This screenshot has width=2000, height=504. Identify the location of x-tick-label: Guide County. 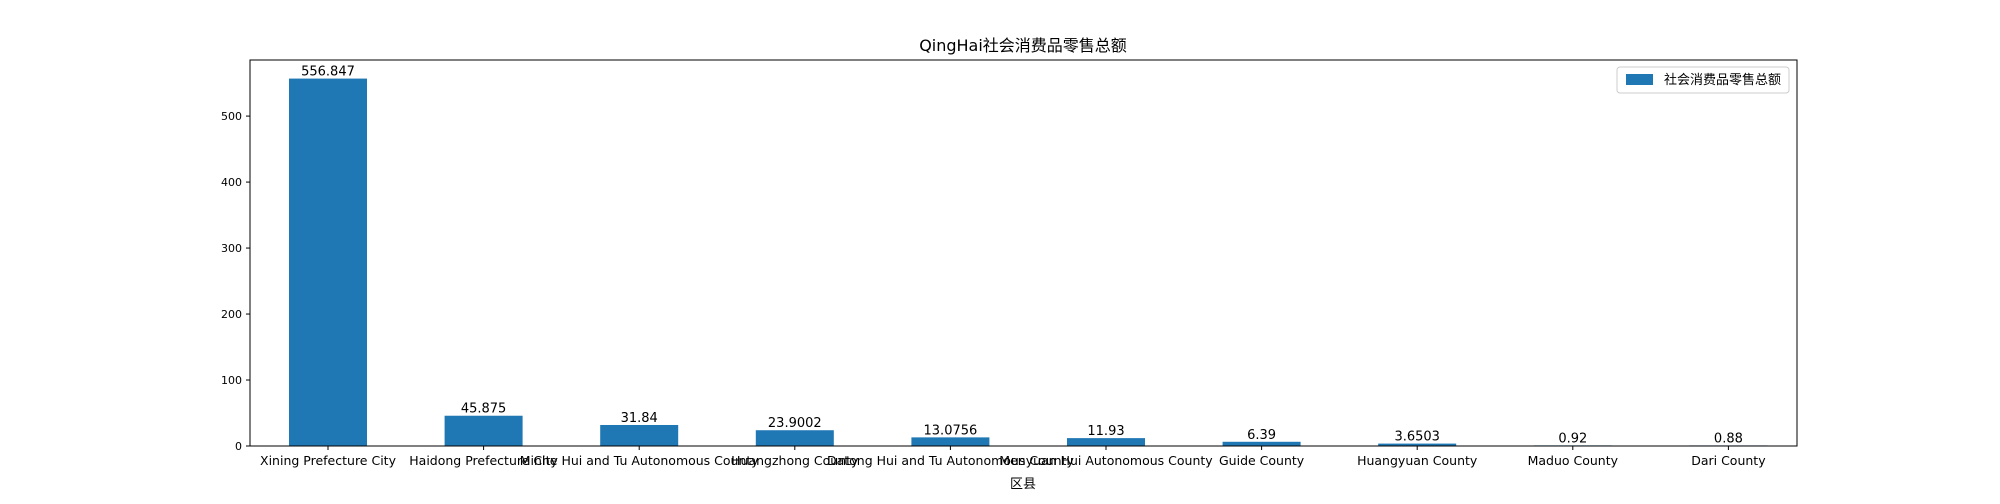
(1262, 460).